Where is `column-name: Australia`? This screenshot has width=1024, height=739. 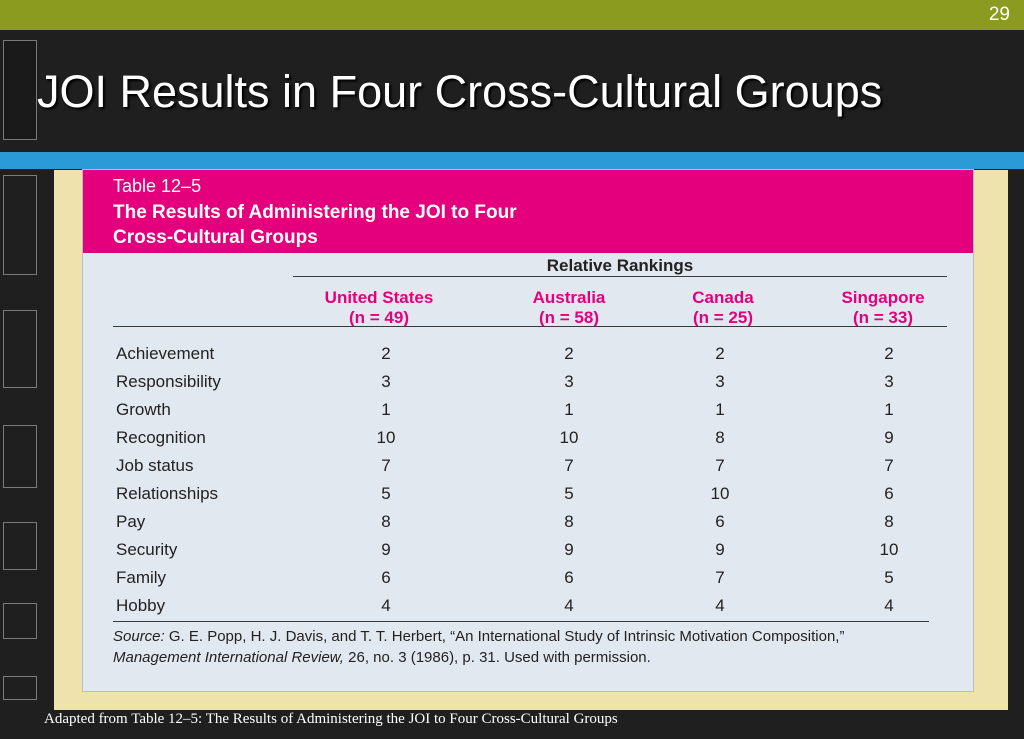
column-name: Australia is located at coordinates (569, 297).